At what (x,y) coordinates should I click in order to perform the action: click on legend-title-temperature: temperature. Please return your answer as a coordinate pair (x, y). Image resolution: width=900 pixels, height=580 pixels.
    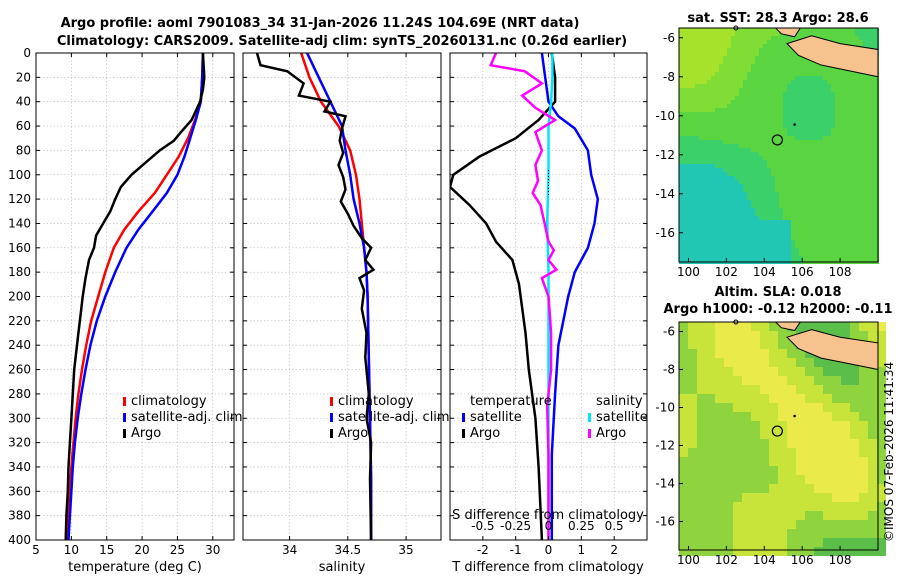
    Looking at the image, I should click on (511, 401).